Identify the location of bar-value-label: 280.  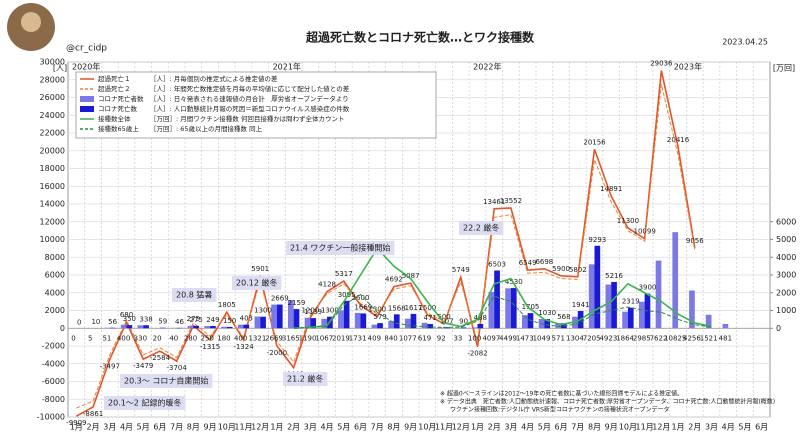
(190, 338).